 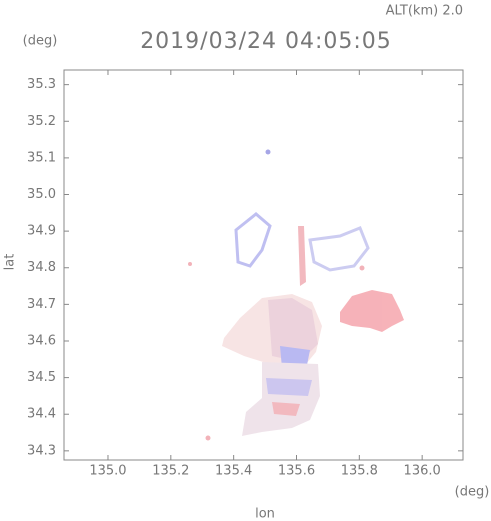 What do you see at coordinates (359, 471) in the screenshot?
I see `x-tick-label: 135.8` at bounding box center [359, 471].